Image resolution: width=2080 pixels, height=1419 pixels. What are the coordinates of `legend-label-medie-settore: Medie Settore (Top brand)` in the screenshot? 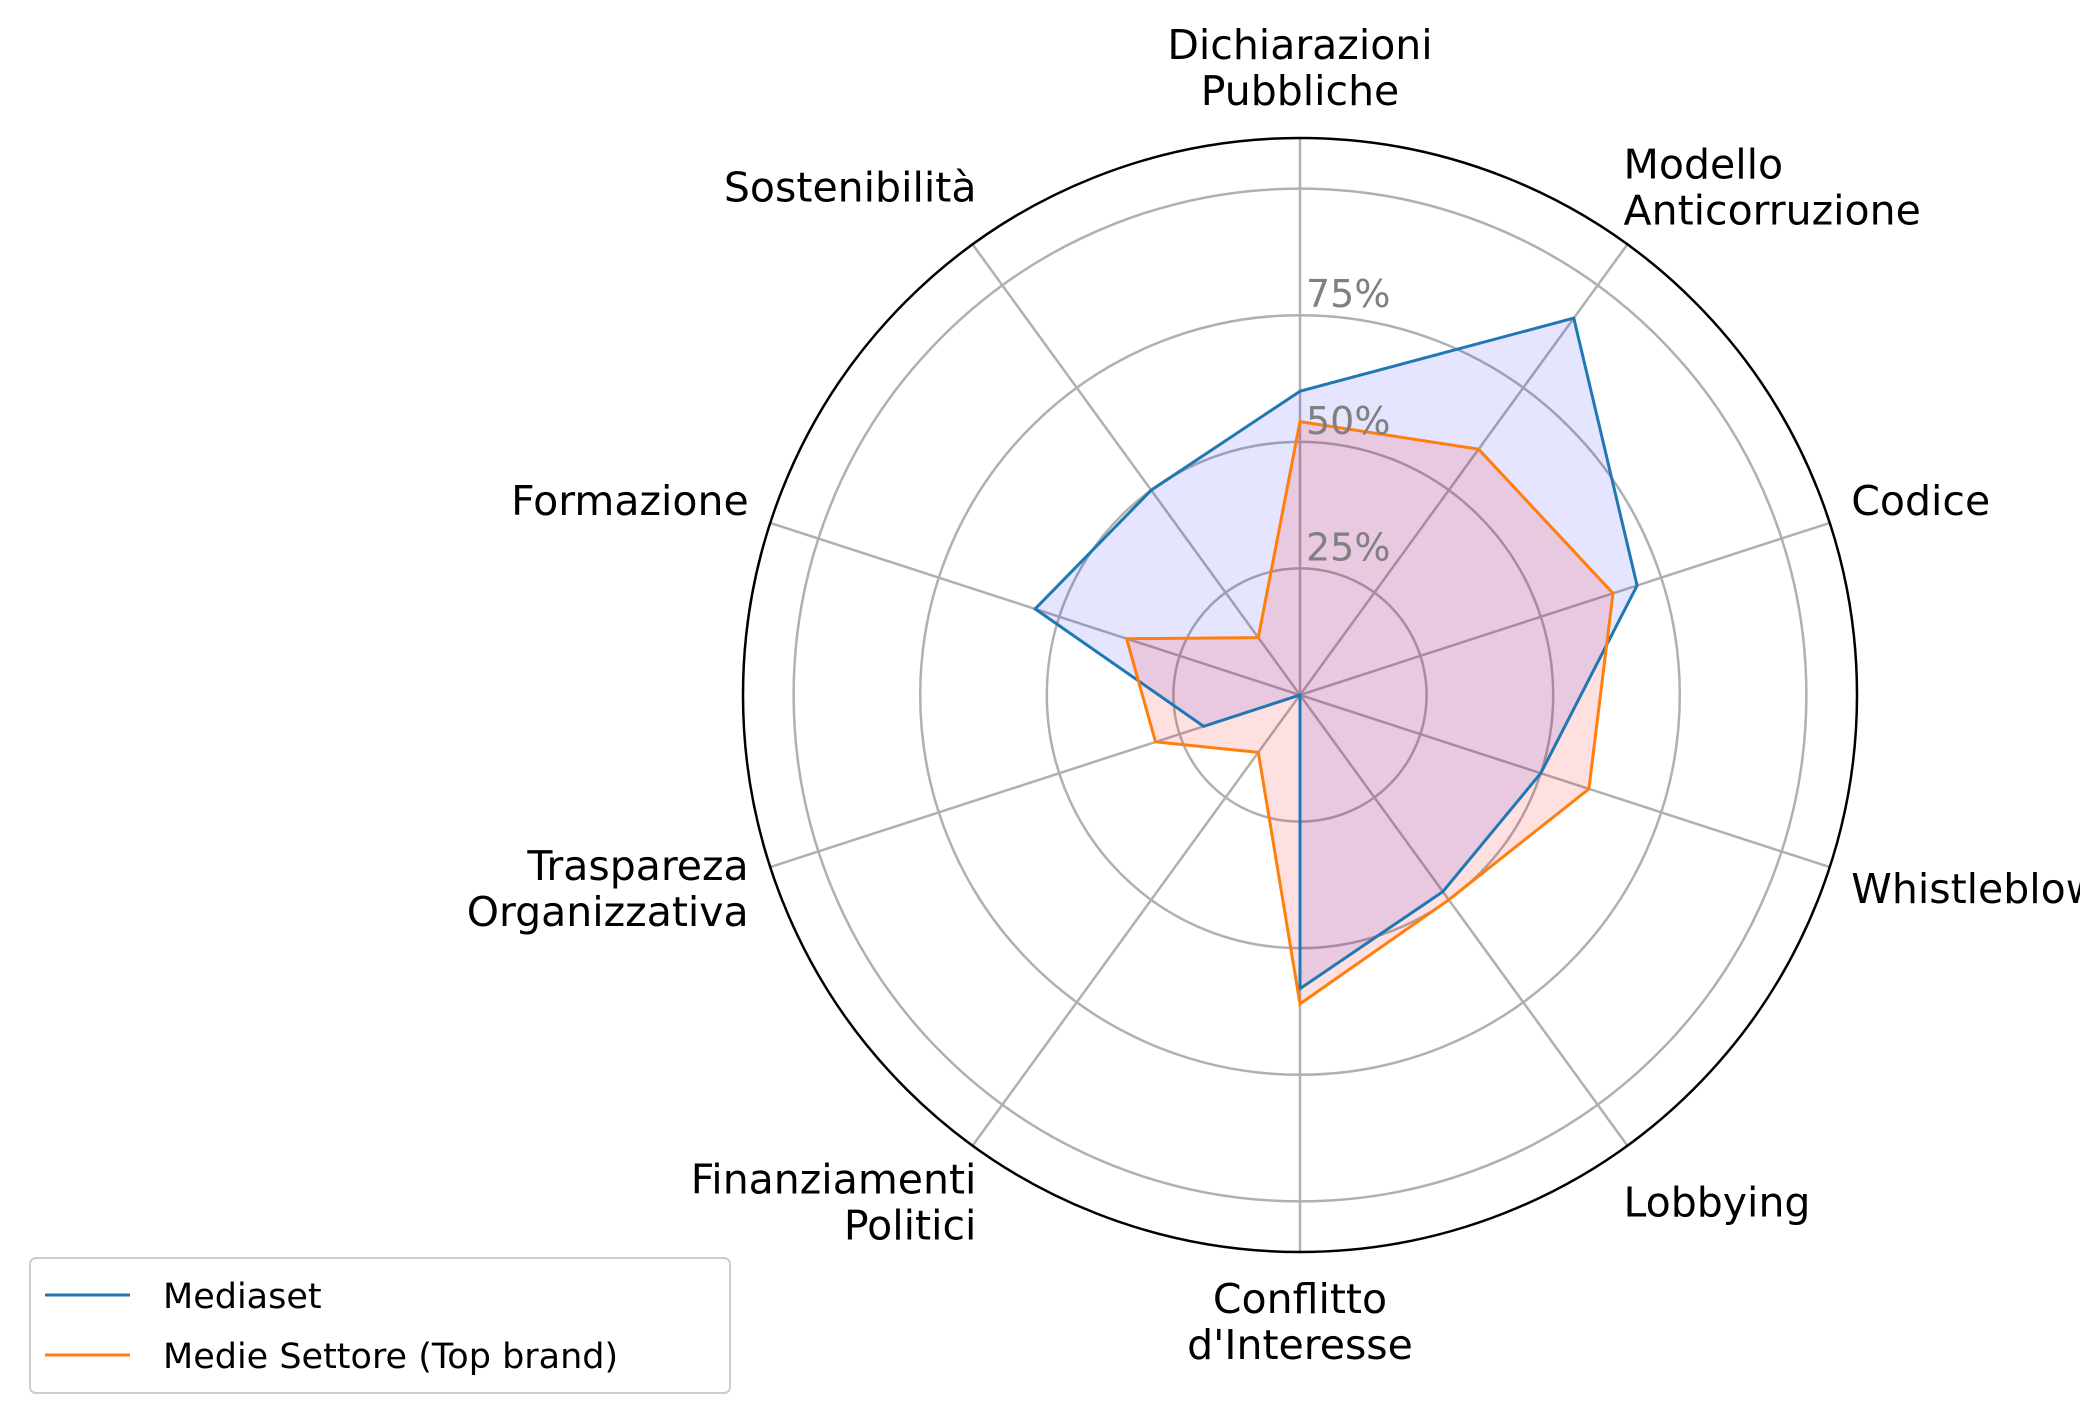 It's located at (390, 1357).